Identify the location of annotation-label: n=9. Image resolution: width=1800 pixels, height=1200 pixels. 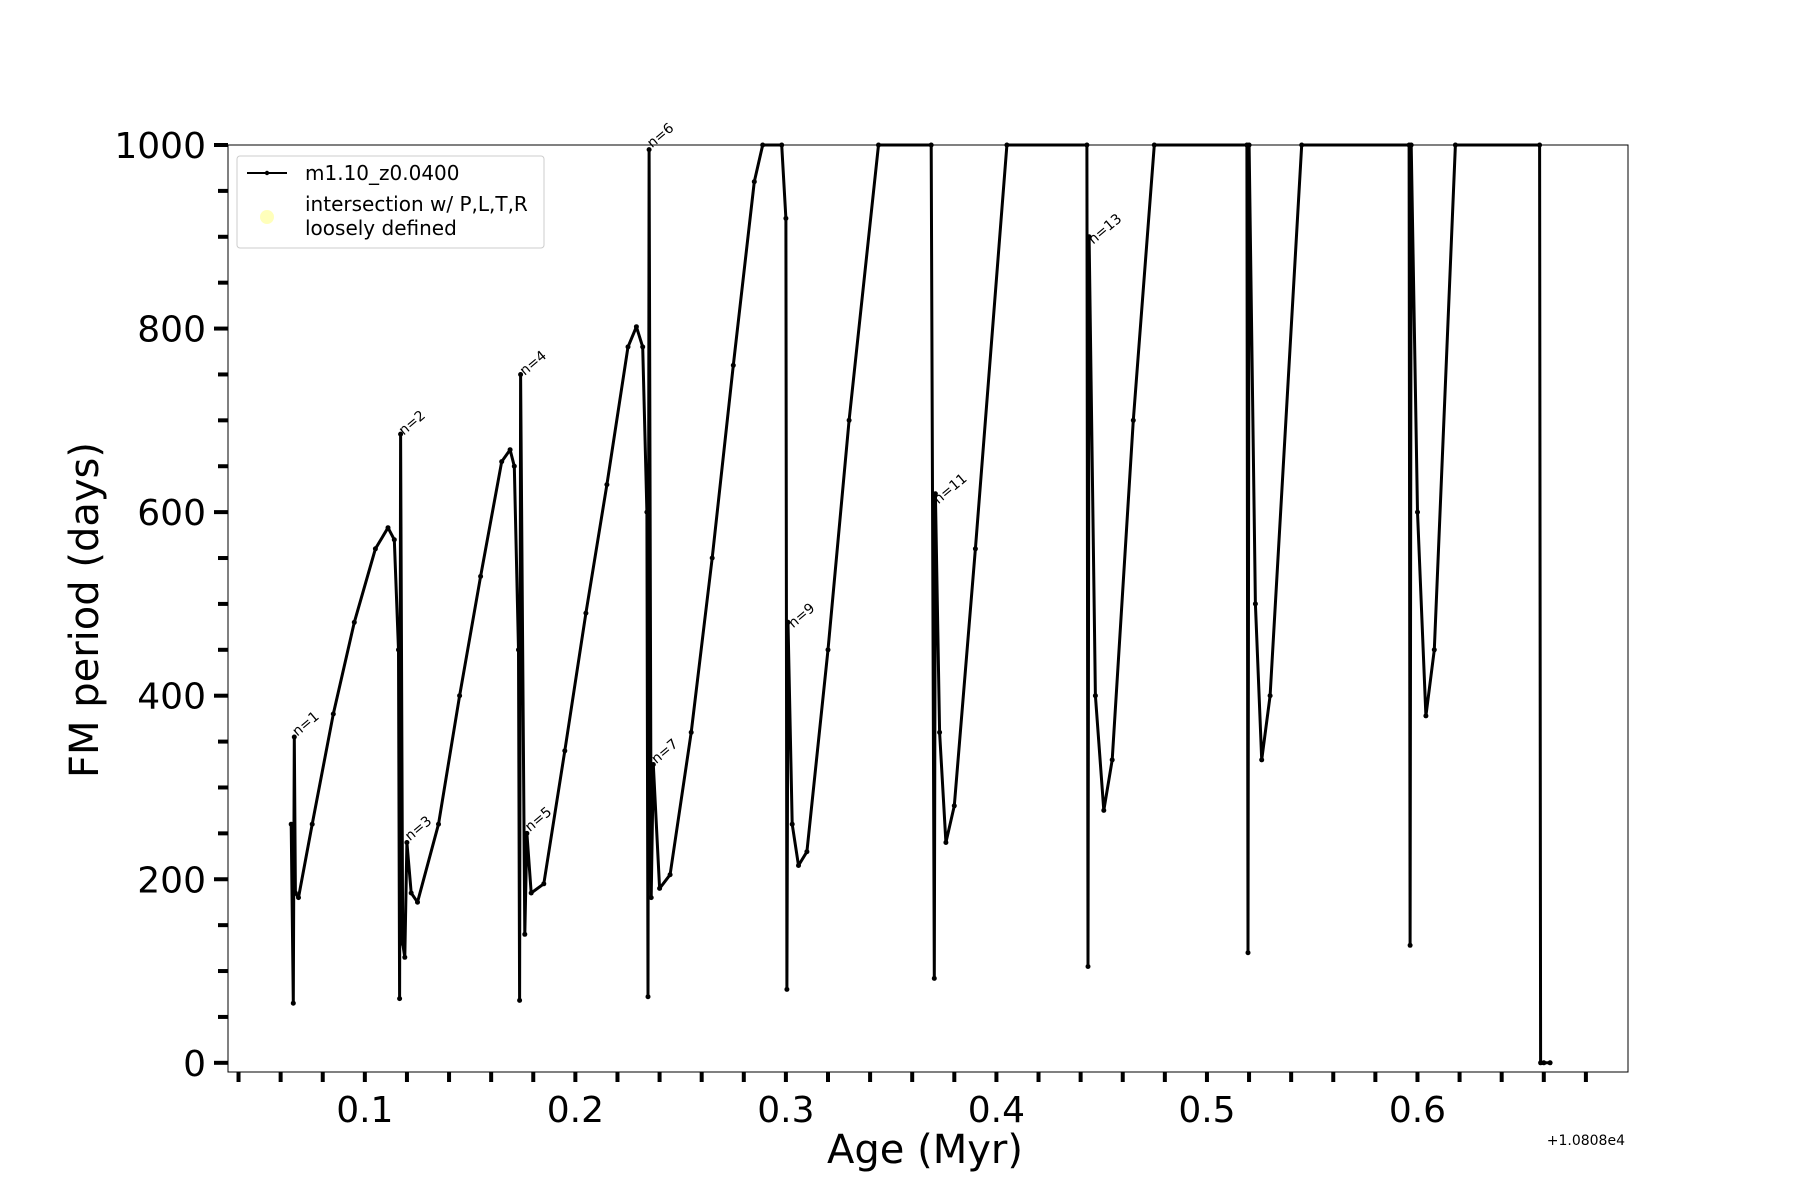
(801, 615).